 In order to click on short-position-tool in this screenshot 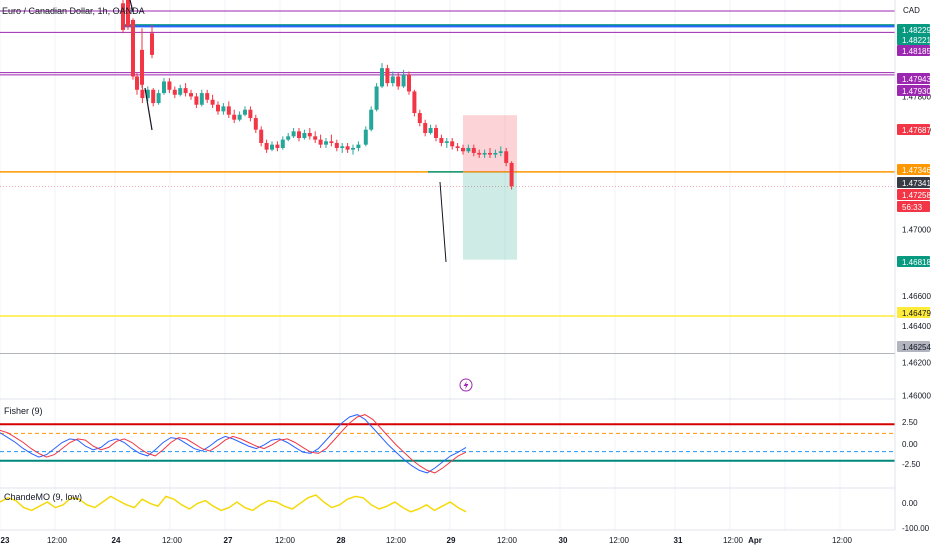, I will do `click(490, 187)`.